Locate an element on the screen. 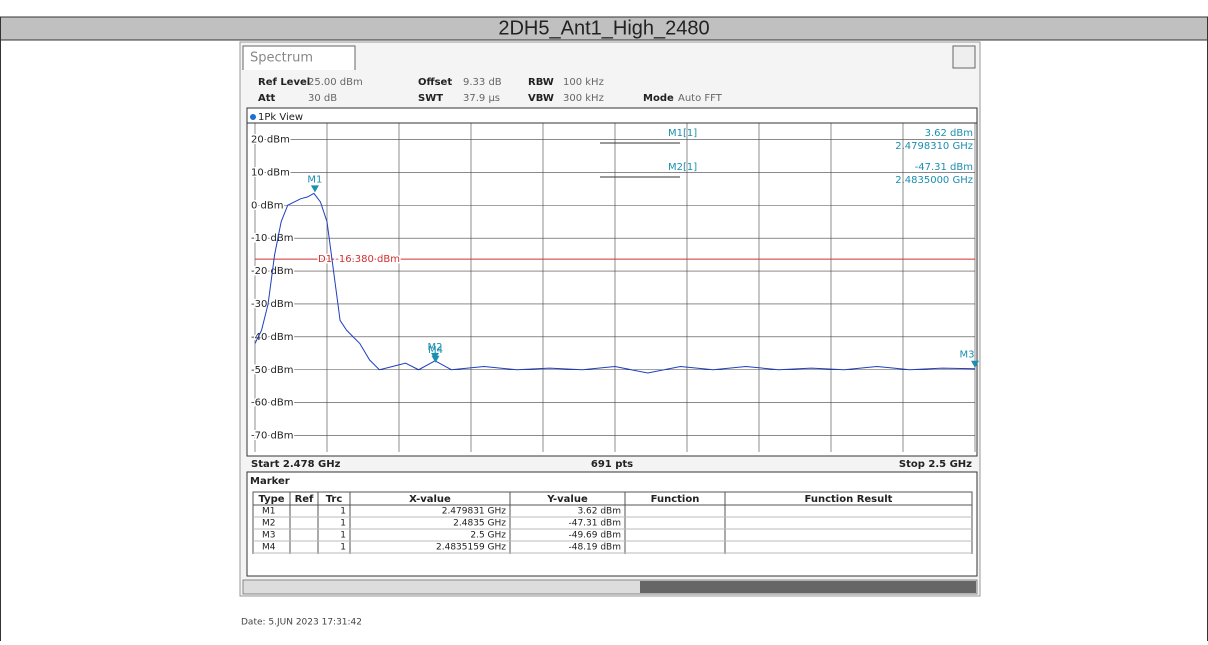 This screenshot has height=645, width=1208. setting-name: Offset is located at coordinates (435, 82).